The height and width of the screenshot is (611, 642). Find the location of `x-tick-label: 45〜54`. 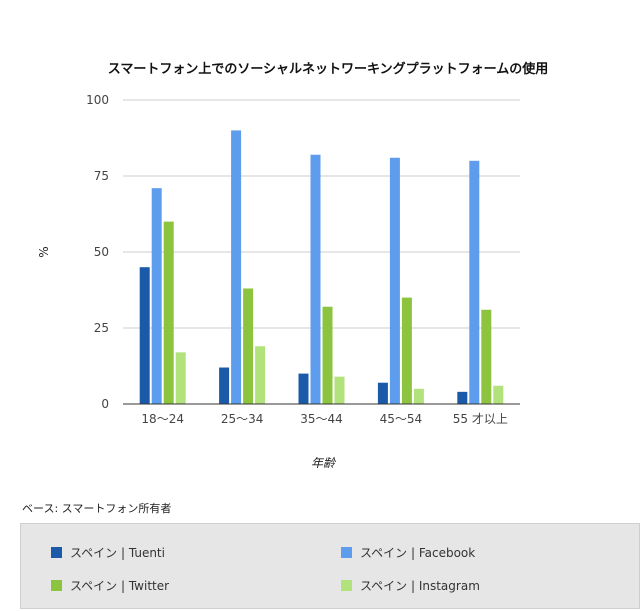

x-tick-label: 45〜54 is located at coordinates (401, 419).